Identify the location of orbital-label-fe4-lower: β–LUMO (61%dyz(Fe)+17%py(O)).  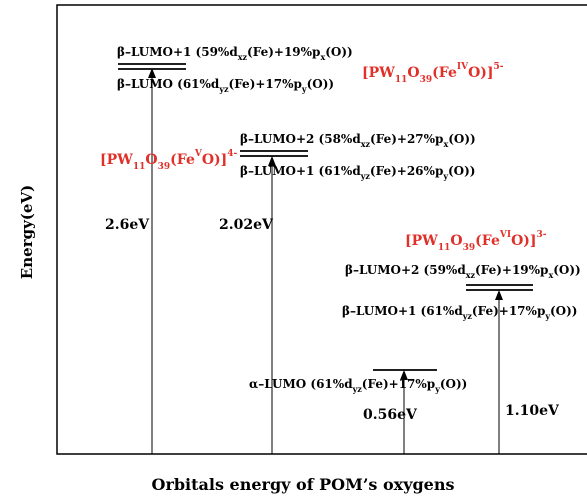
(225, 85).